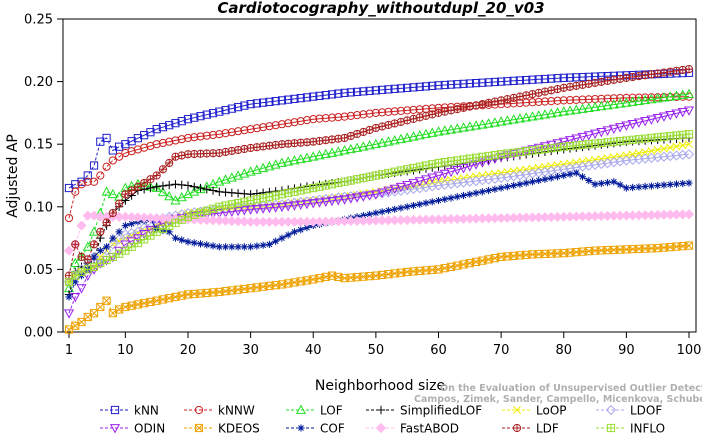 This screenshot has height=434, width=702. Describe the element at coordinates (629, 411) in the screenshot. I see `legend-item: LDOF` at that location.